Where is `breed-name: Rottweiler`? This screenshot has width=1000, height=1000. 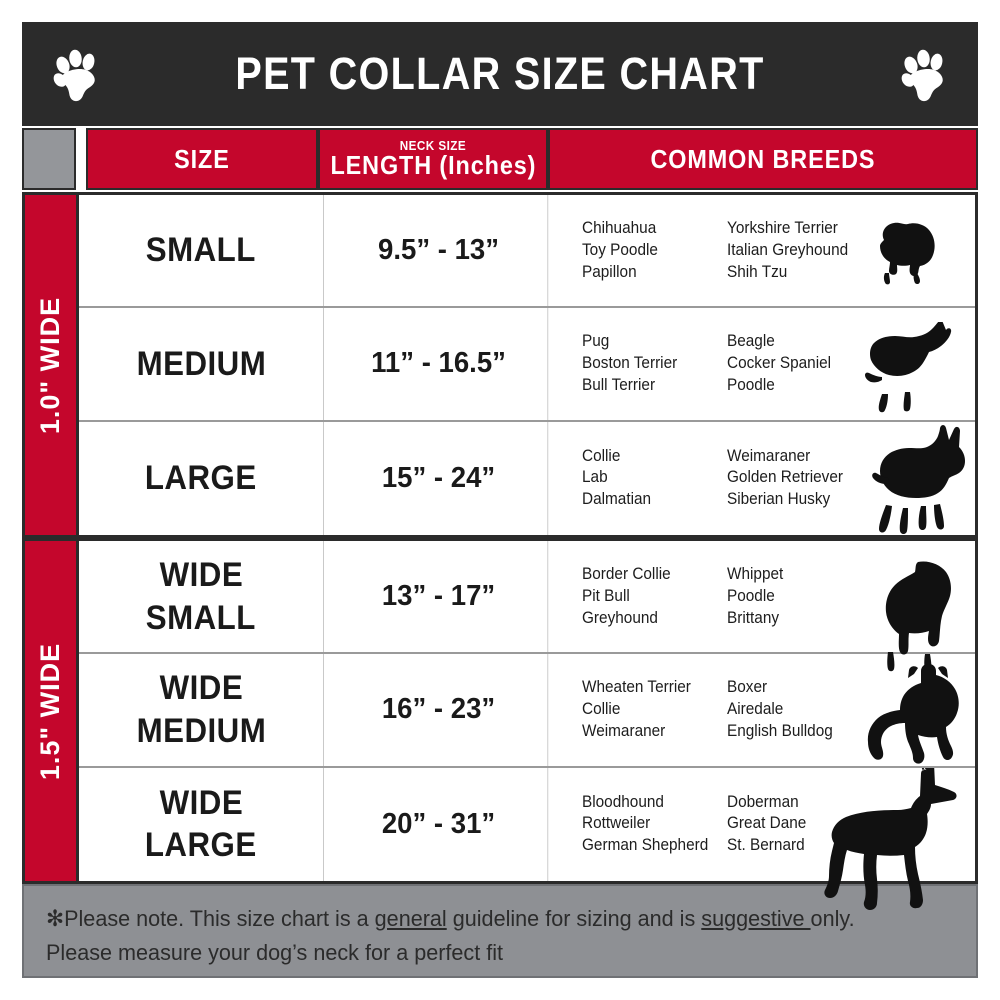
breed-name: Rottweiler is located at coordinates (616, 823).